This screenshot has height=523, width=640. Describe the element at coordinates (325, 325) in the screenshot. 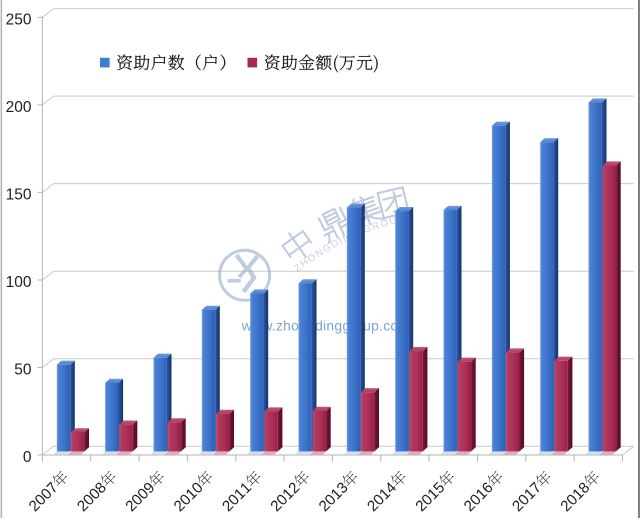

I see `svg-text: www.zhongdinggroup.com` at that location.